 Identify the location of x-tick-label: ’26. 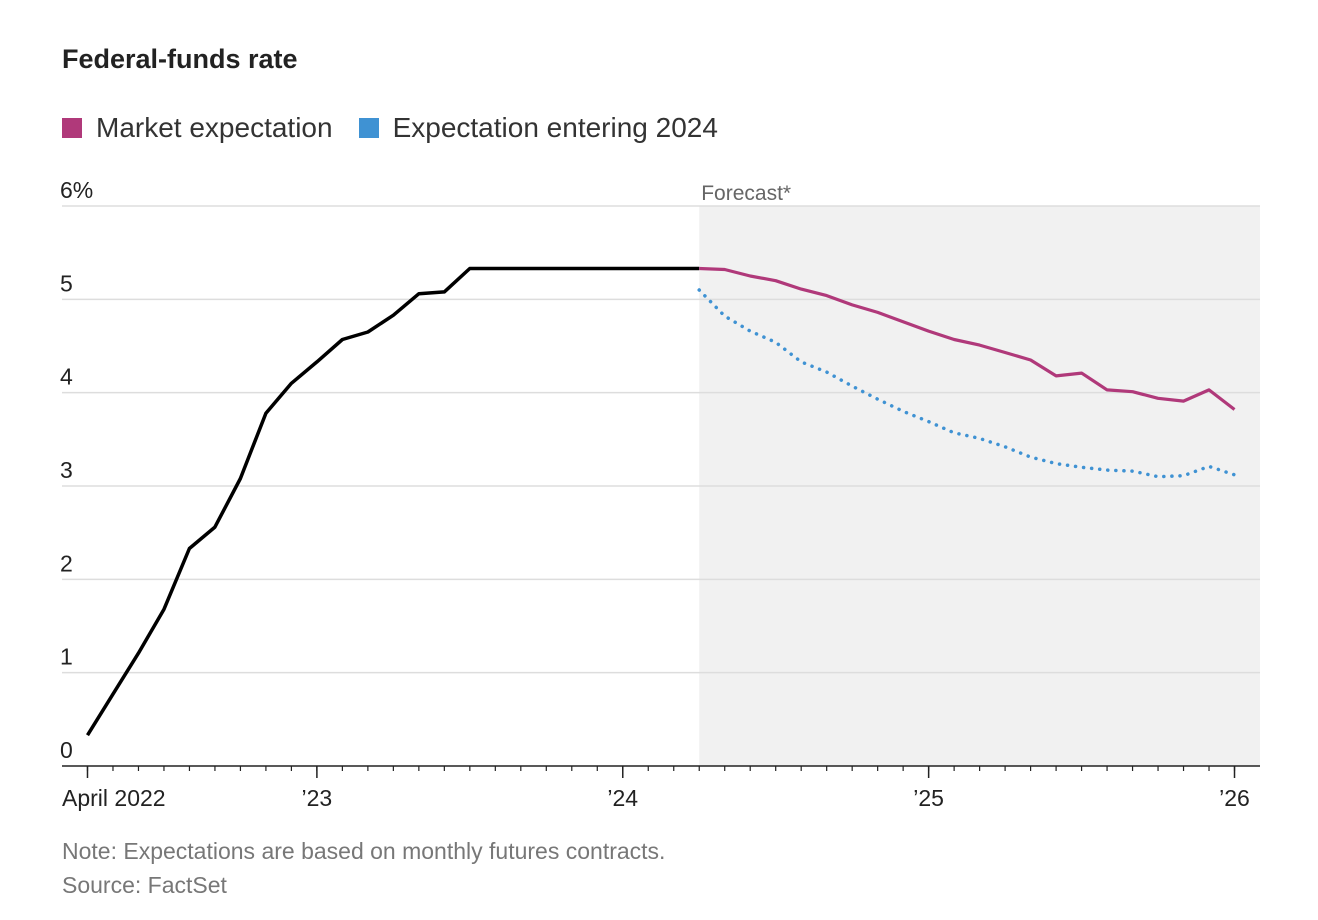
(1234, 798).